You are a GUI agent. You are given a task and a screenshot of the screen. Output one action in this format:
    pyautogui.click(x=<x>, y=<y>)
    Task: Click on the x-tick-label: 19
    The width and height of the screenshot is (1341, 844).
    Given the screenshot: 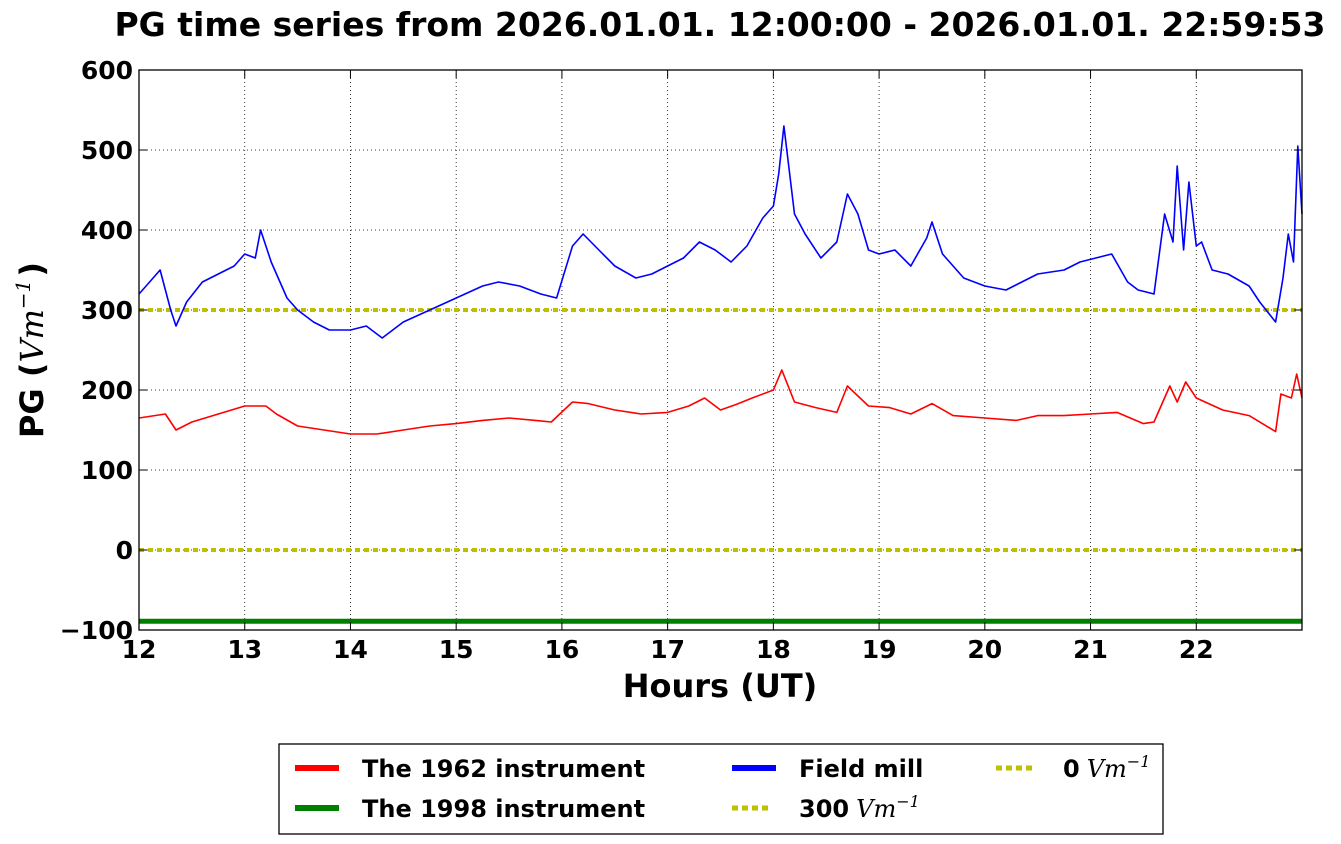 What is the action you would take?
    pyautogui.click(x=879, y=649)
    